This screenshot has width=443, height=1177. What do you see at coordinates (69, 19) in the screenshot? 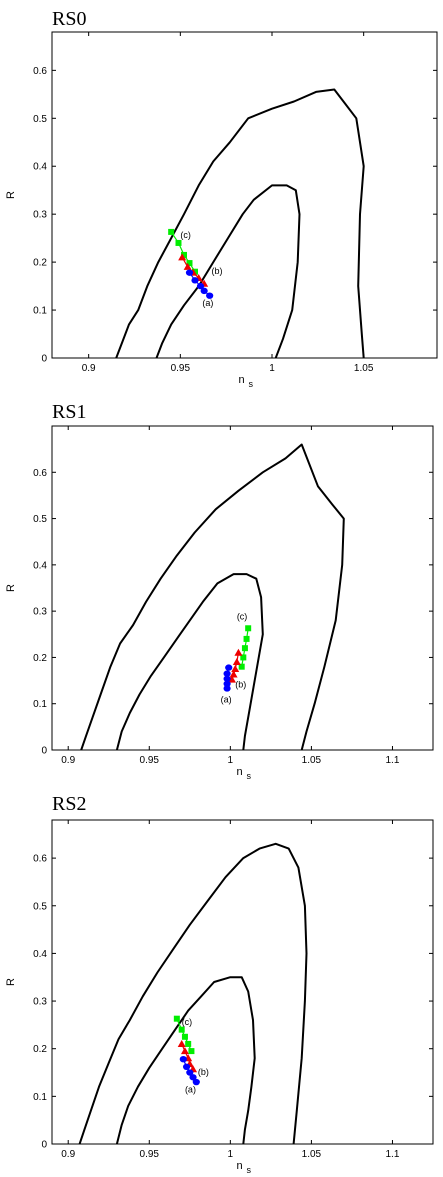
I see `panel-title: RS0` at bounding box center [69, 19].